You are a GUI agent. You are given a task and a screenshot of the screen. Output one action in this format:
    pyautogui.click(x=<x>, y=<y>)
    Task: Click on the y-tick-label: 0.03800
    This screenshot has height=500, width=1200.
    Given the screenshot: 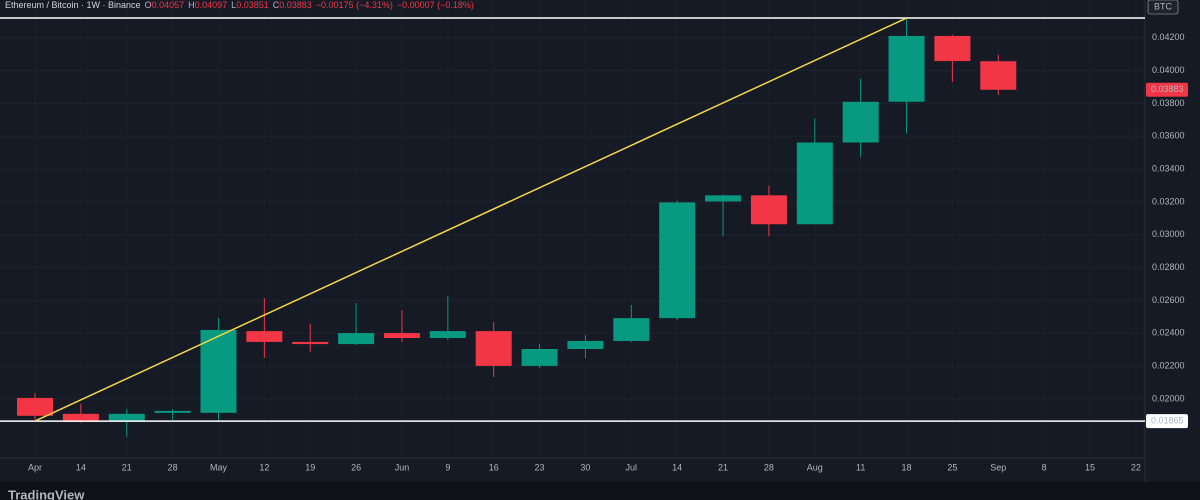 What is the action you would take?
    pyautogui.click(x=1168, y=103)
    